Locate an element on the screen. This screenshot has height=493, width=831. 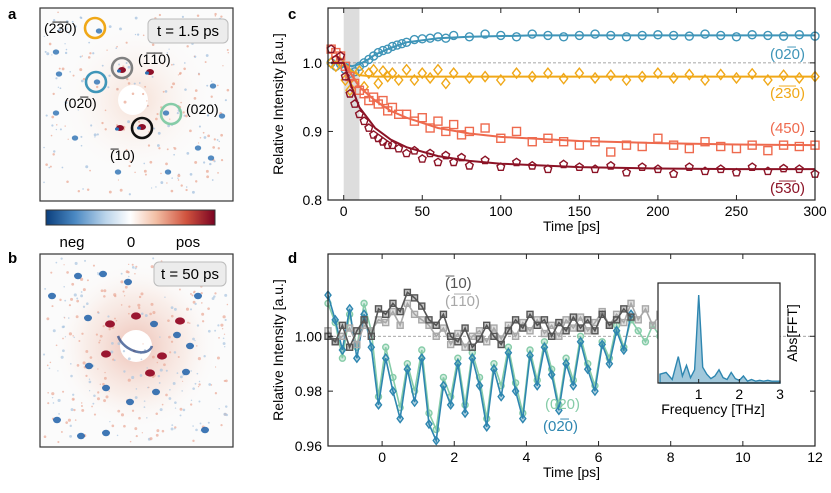
x-tick-label-c: 300 is located at coordinates (815, 211).